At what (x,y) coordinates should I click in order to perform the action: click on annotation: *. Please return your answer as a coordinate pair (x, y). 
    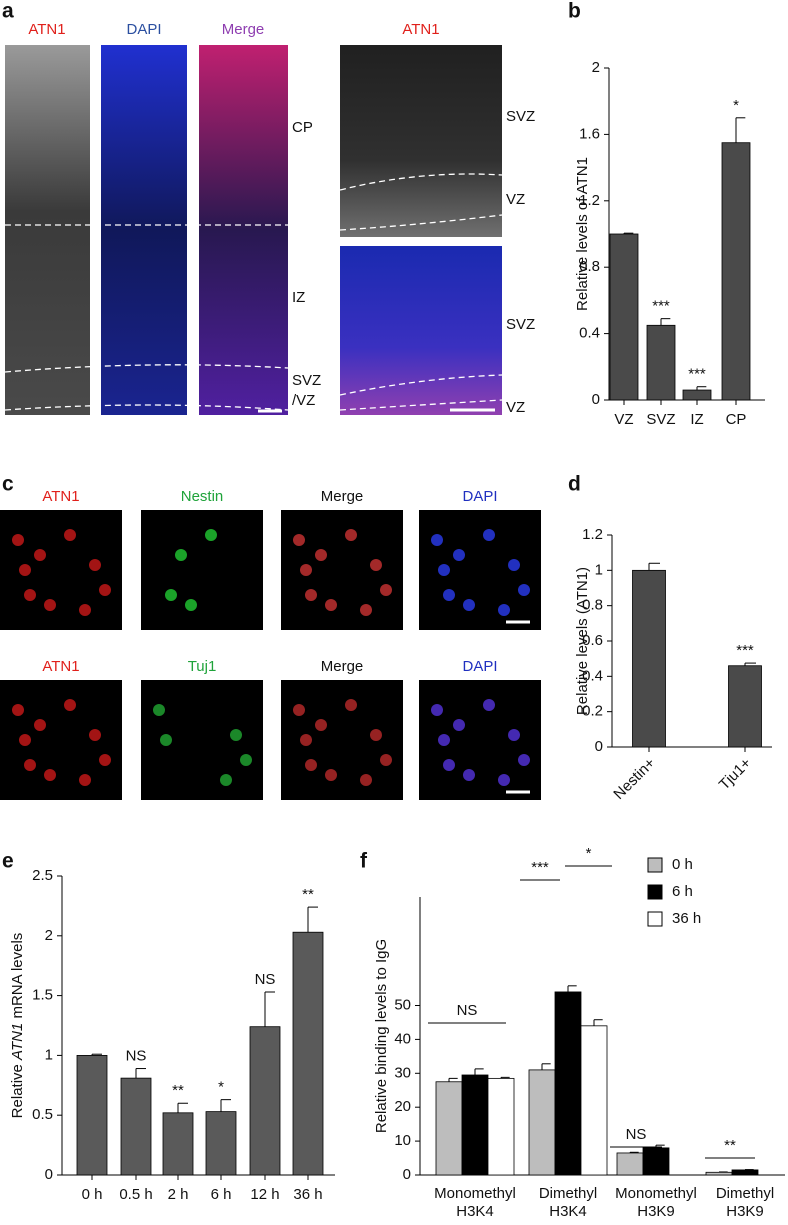
    Looking at the image, I should click on (589, 853).